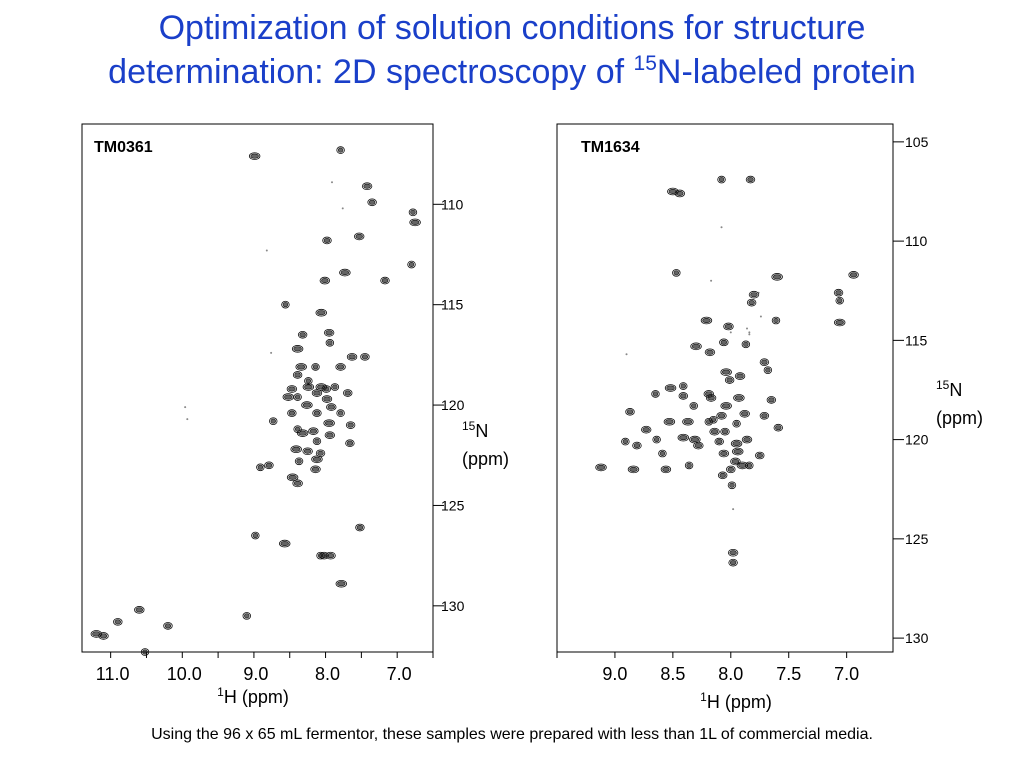 The image size is (1024, 768). Describe the element at coordinates (610, 147) in the screenshot. I see `panel-label: TM1634` at that location.